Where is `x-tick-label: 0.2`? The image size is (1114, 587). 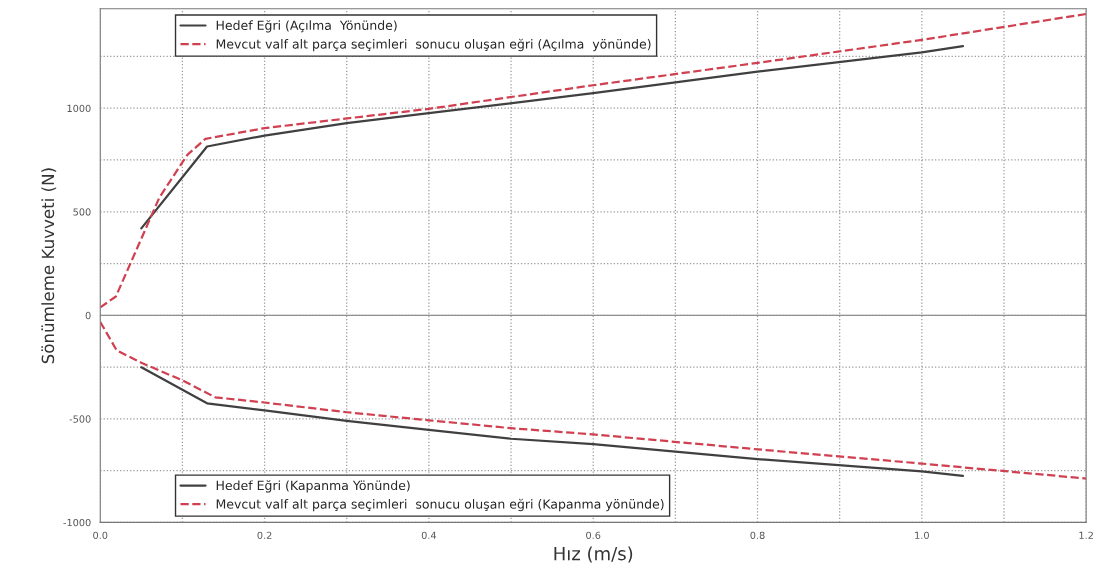
x-tick-label: 0.2 is located at coordinates (264, 535).